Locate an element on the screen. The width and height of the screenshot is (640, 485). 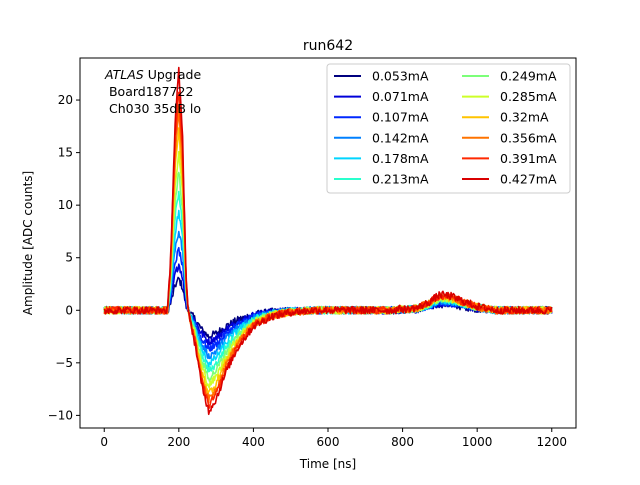
x-axis-label: Time [ns] is located at coordinates (327, 464).